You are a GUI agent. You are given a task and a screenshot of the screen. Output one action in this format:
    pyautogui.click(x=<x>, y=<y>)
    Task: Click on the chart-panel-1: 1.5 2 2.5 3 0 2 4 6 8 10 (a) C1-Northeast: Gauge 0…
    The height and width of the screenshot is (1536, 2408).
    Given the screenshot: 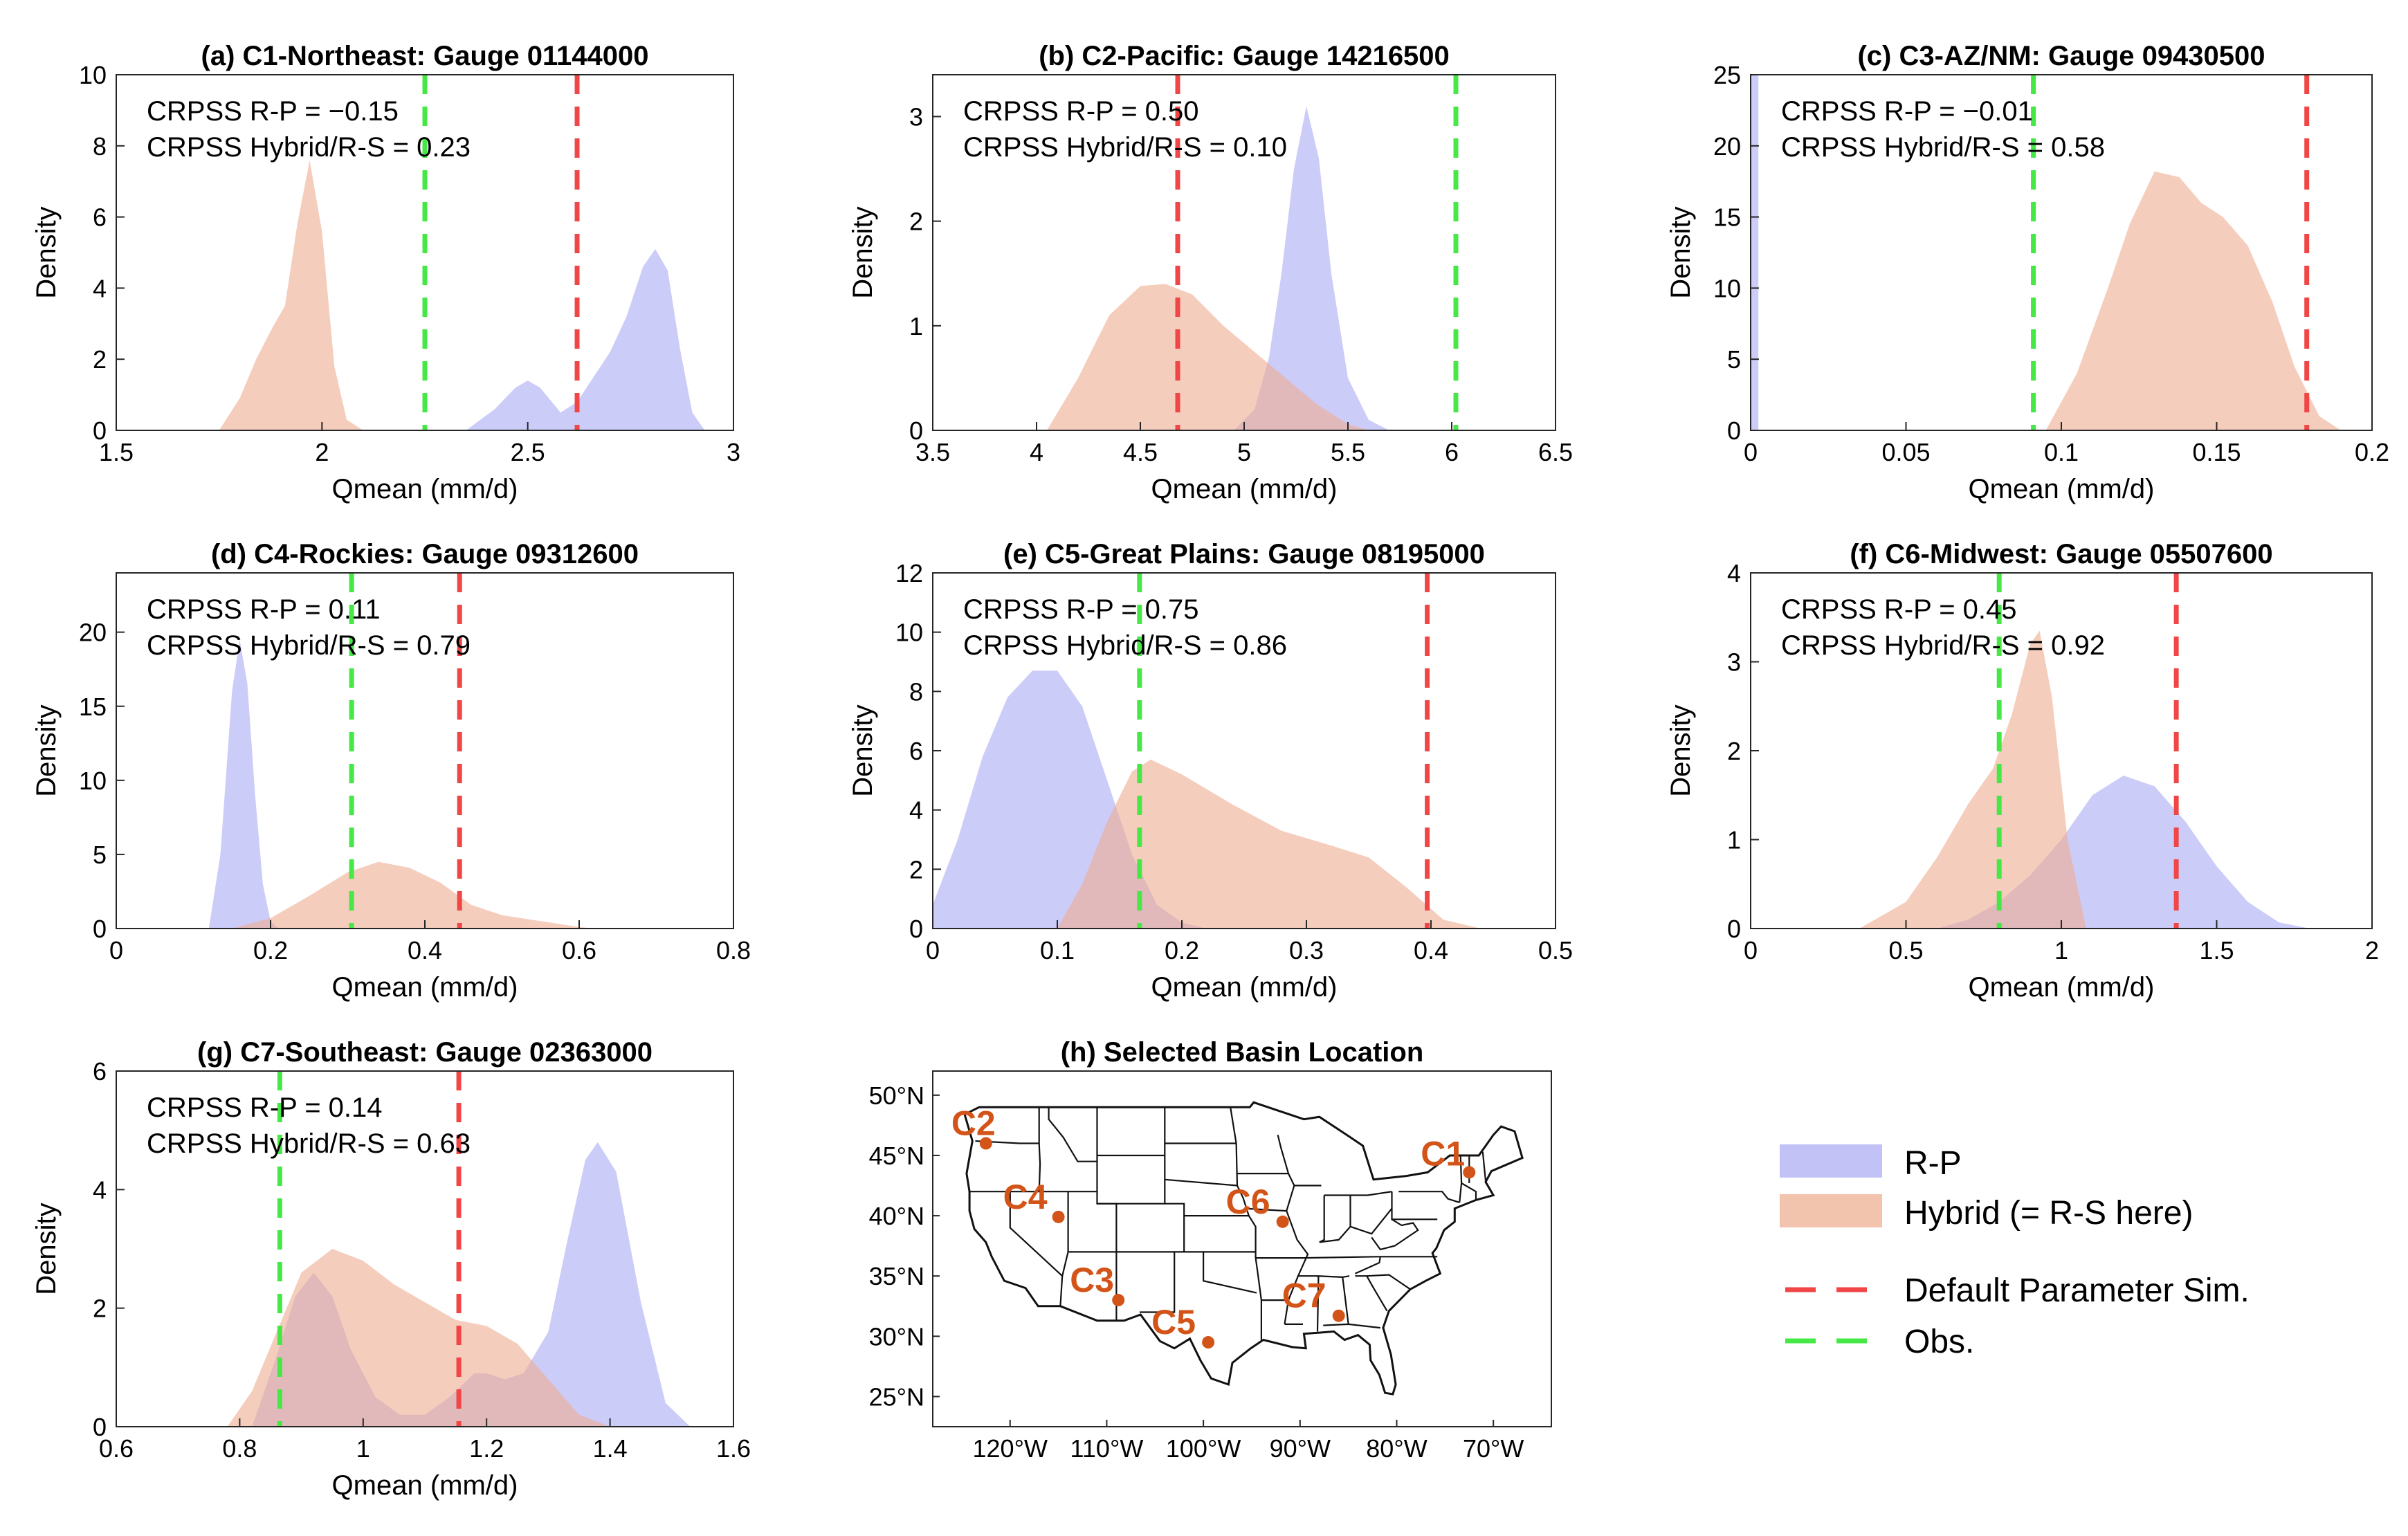 What is the action you would take?
    pyautogui.click(x=385, y=272)
    